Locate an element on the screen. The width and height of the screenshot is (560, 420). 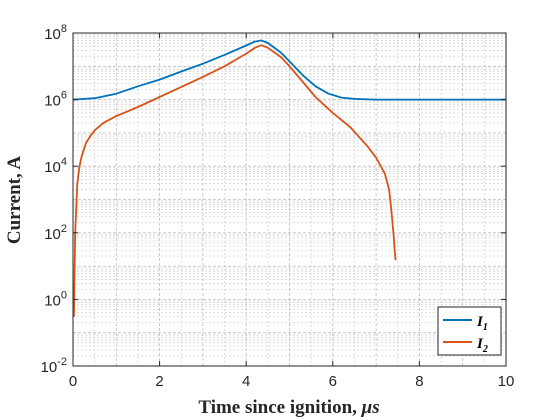
y-tick-label: 10⁰ is located at coordinates (55, 299).